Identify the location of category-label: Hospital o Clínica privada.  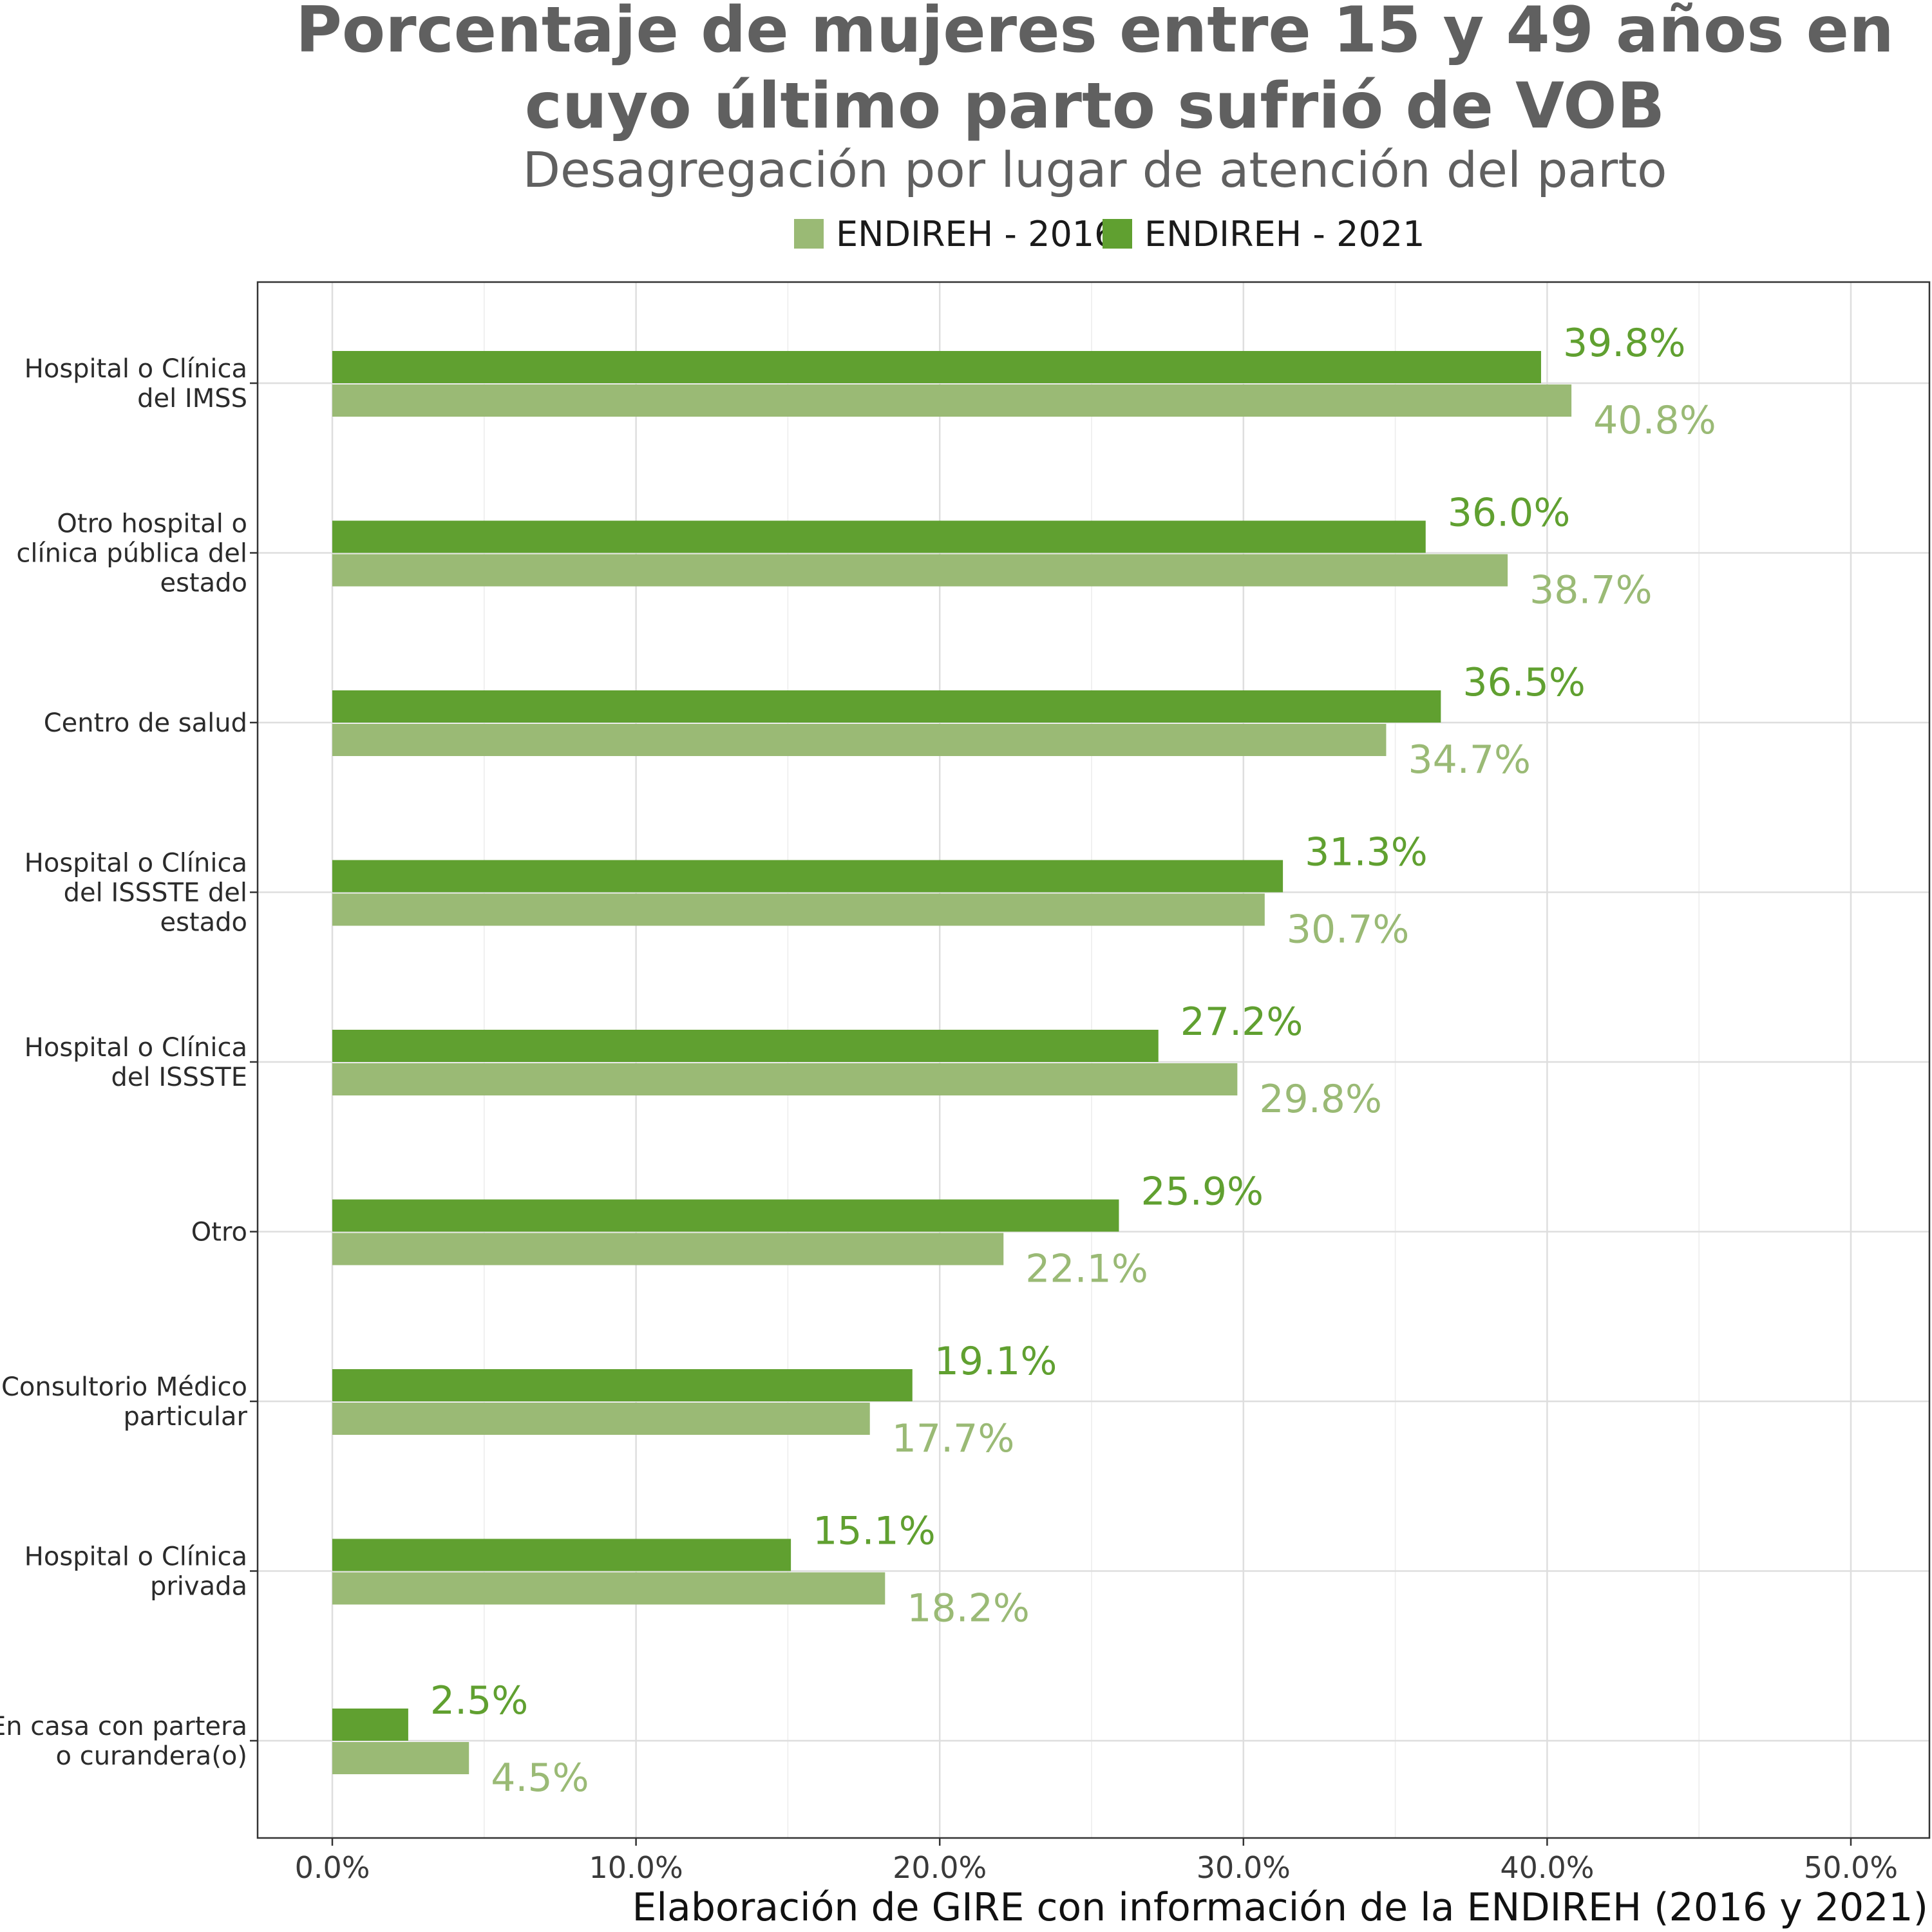
(135, 1572).